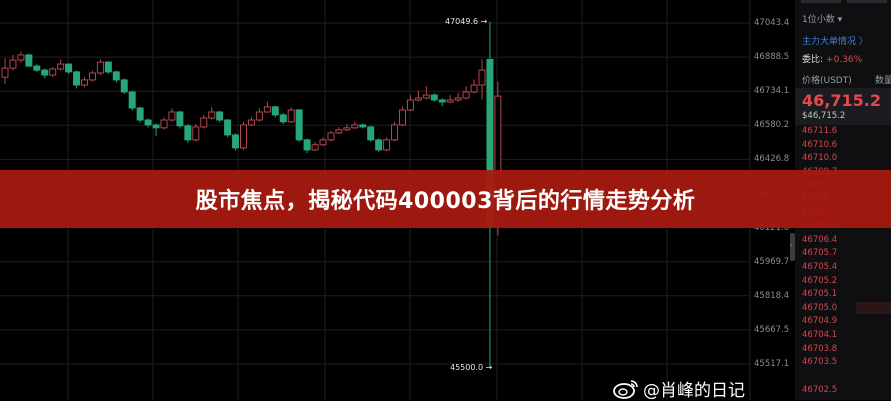 Image resolution: width=891 pixels, height=401 pixels. What do you see at coordinates (883, 81) in the screenshot?
I see `quantity-column-header: 数量` at bounding box center [883, 81].